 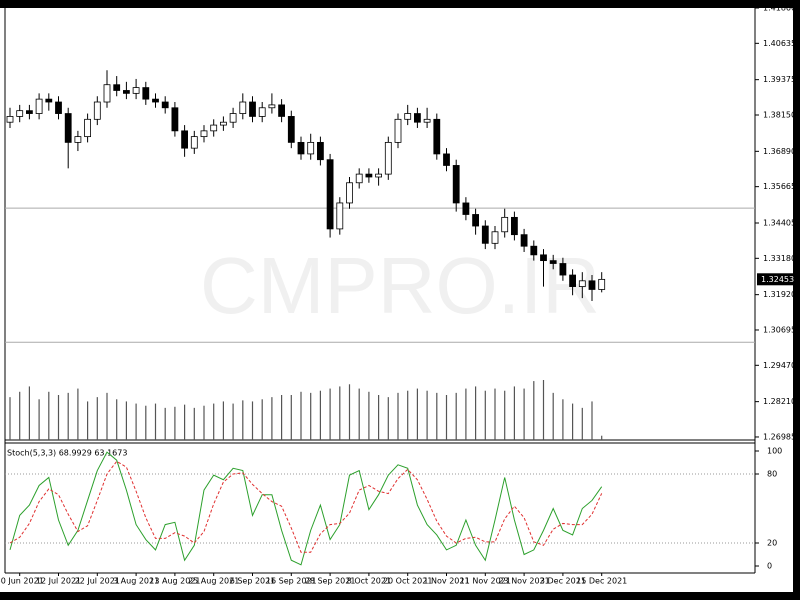 What do you see at coordinates (407, 581) in the screenshot?
I see `x-tick-label: 20 Oct 2021` at bounding box center [407, 581].